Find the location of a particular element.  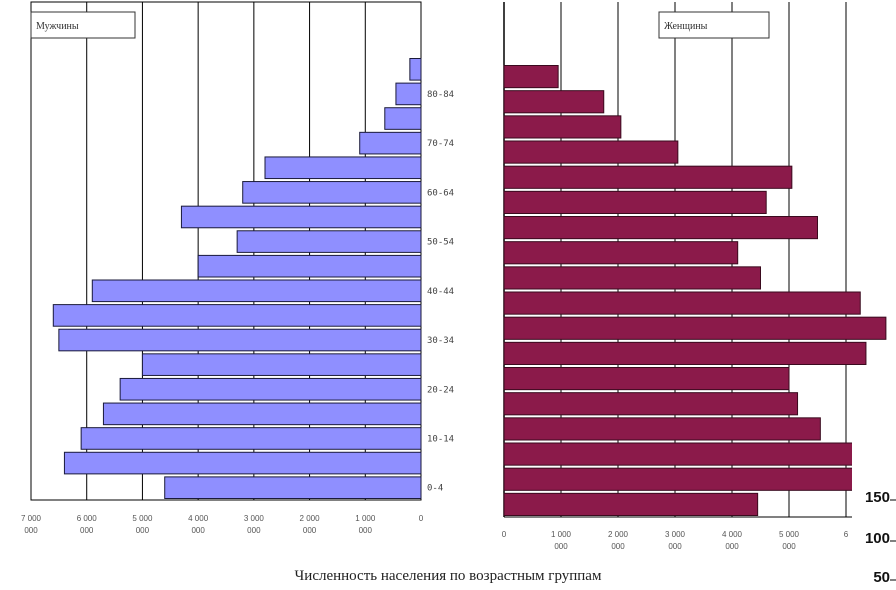

age-group-label: 30-34 is located at coordinates (440, 341).